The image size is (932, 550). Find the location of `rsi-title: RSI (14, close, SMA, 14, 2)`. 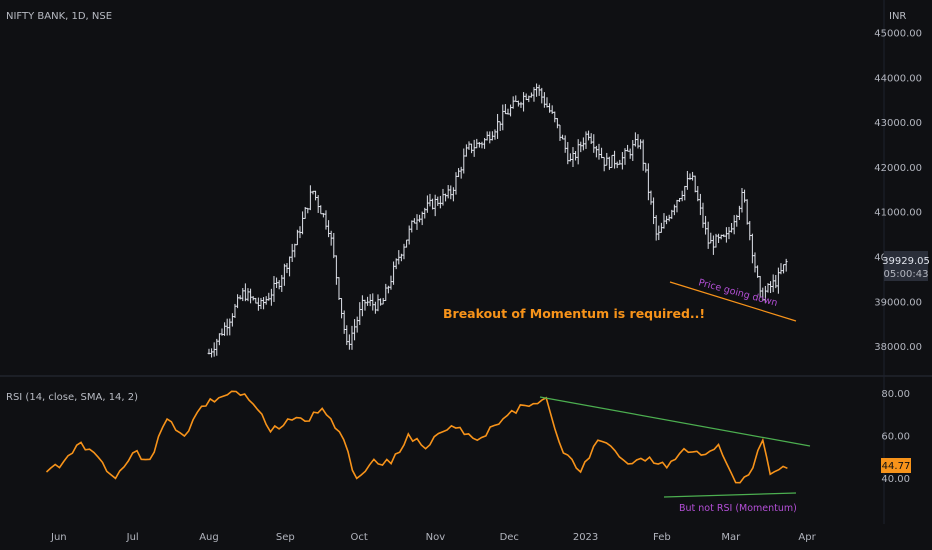

rsi-title: RSI (14, close, SMA, 14, 2) is located at coordinates (72, 397).